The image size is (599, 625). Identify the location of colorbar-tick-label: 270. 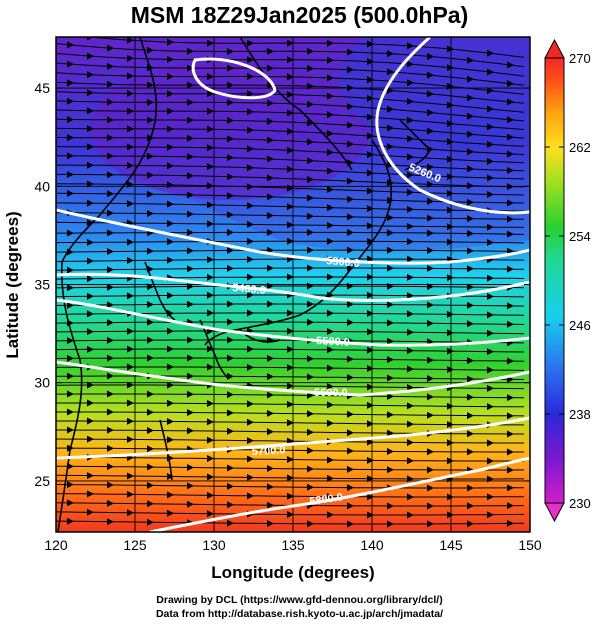
(580, 58).